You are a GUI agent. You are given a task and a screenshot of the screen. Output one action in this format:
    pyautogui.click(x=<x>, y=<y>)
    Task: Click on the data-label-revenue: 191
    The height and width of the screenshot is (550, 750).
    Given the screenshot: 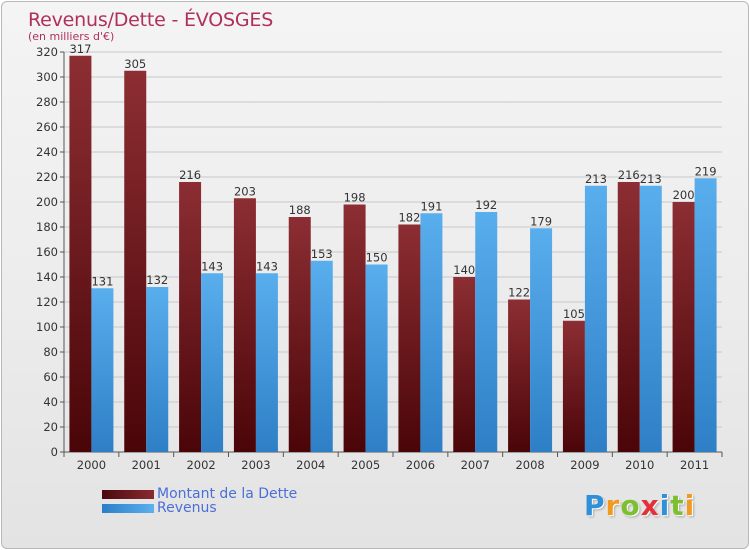 What is the action you would take?
    pyautogui.click(x=431, y=206)
    